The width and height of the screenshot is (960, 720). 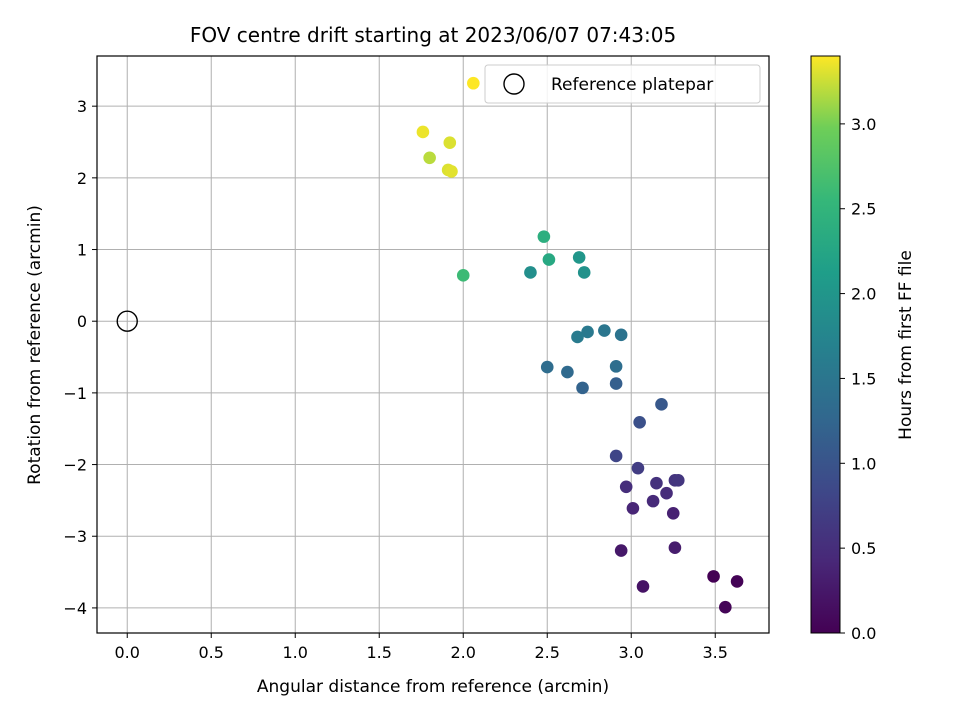 What do you see at coordinates (632, 85) in the screenshot?
I see `legend-label: Reference platepar` at bounding box center [632, 85].